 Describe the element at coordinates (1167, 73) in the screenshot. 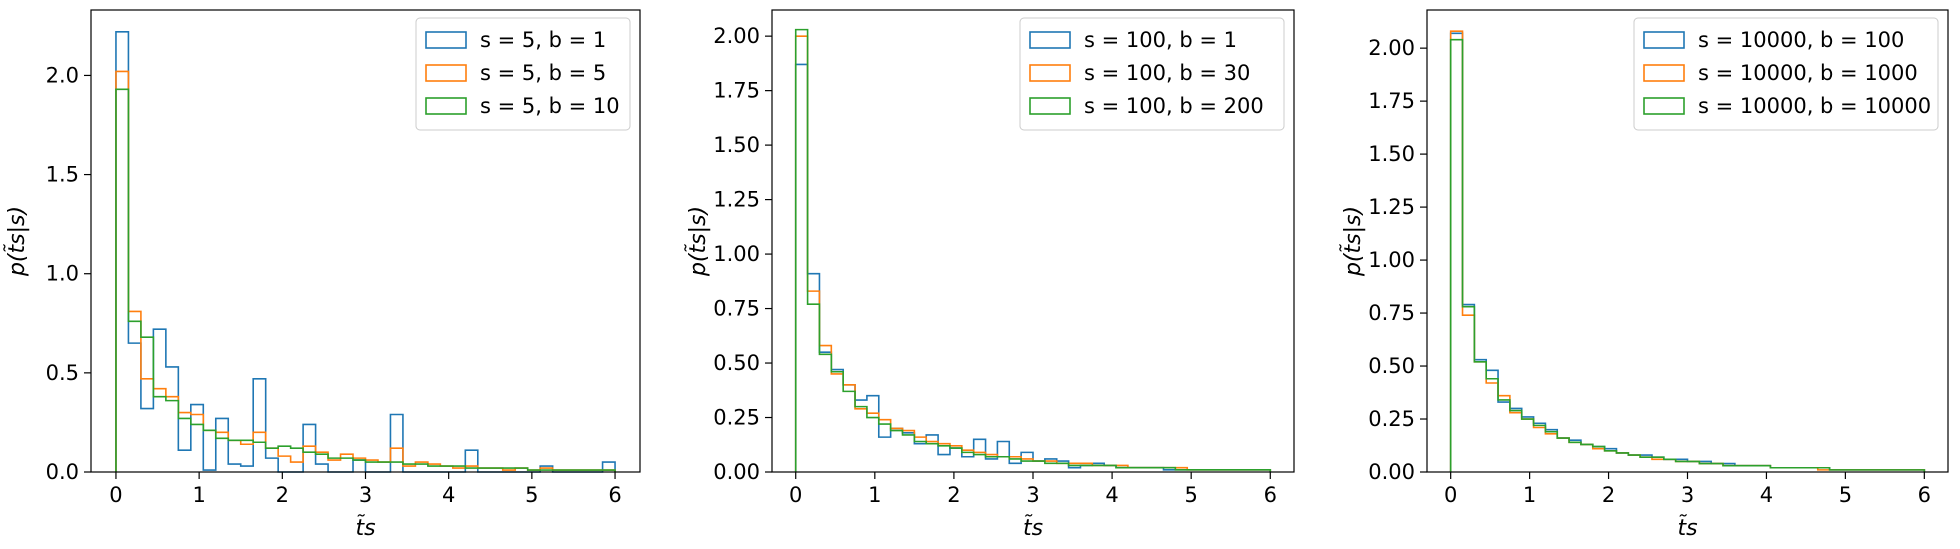

I see `legend-label: s = 100, b = 30` at that location.